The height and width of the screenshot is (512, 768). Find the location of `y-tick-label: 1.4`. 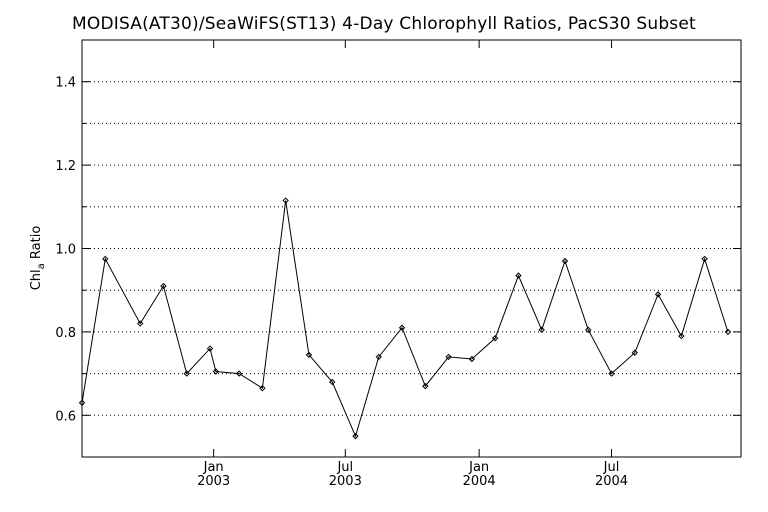

y-tick-label: 1.4 is located at coordinates (65, 83).